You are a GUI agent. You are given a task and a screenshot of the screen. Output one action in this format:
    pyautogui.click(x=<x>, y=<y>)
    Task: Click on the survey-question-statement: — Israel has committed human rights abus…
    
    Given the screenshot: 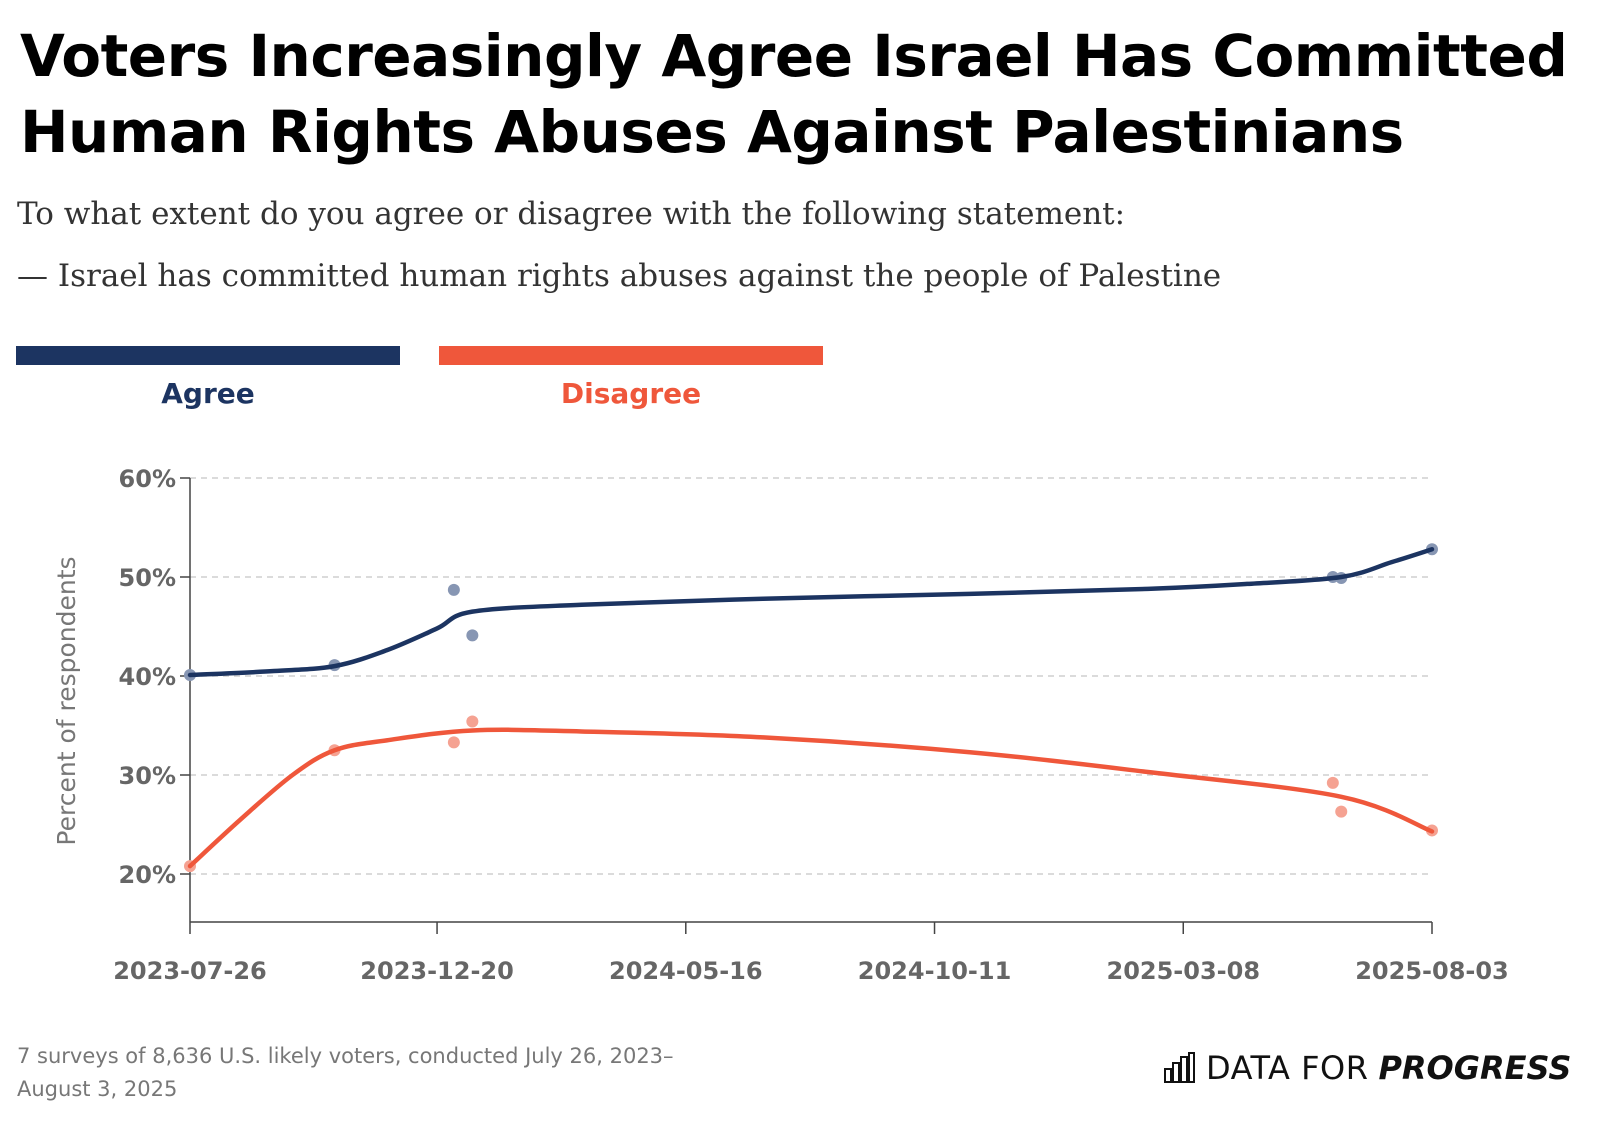 What is the action you would take?
    pyautogui.click(x=619, y=276)
    